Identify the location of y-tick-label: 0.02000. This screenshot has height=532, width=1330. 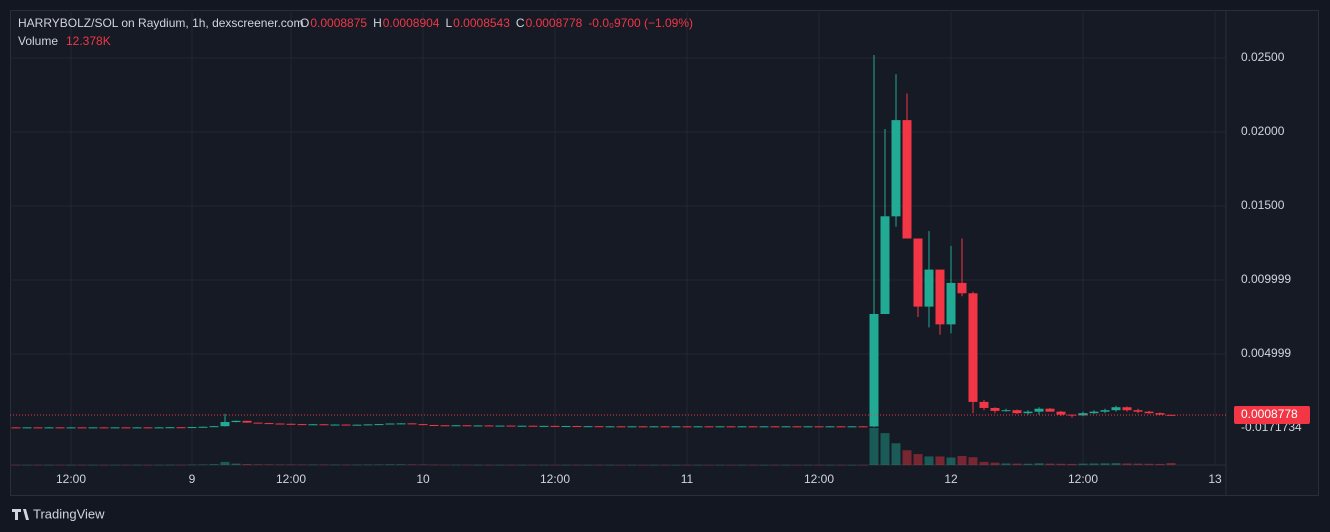
(1263, 131).